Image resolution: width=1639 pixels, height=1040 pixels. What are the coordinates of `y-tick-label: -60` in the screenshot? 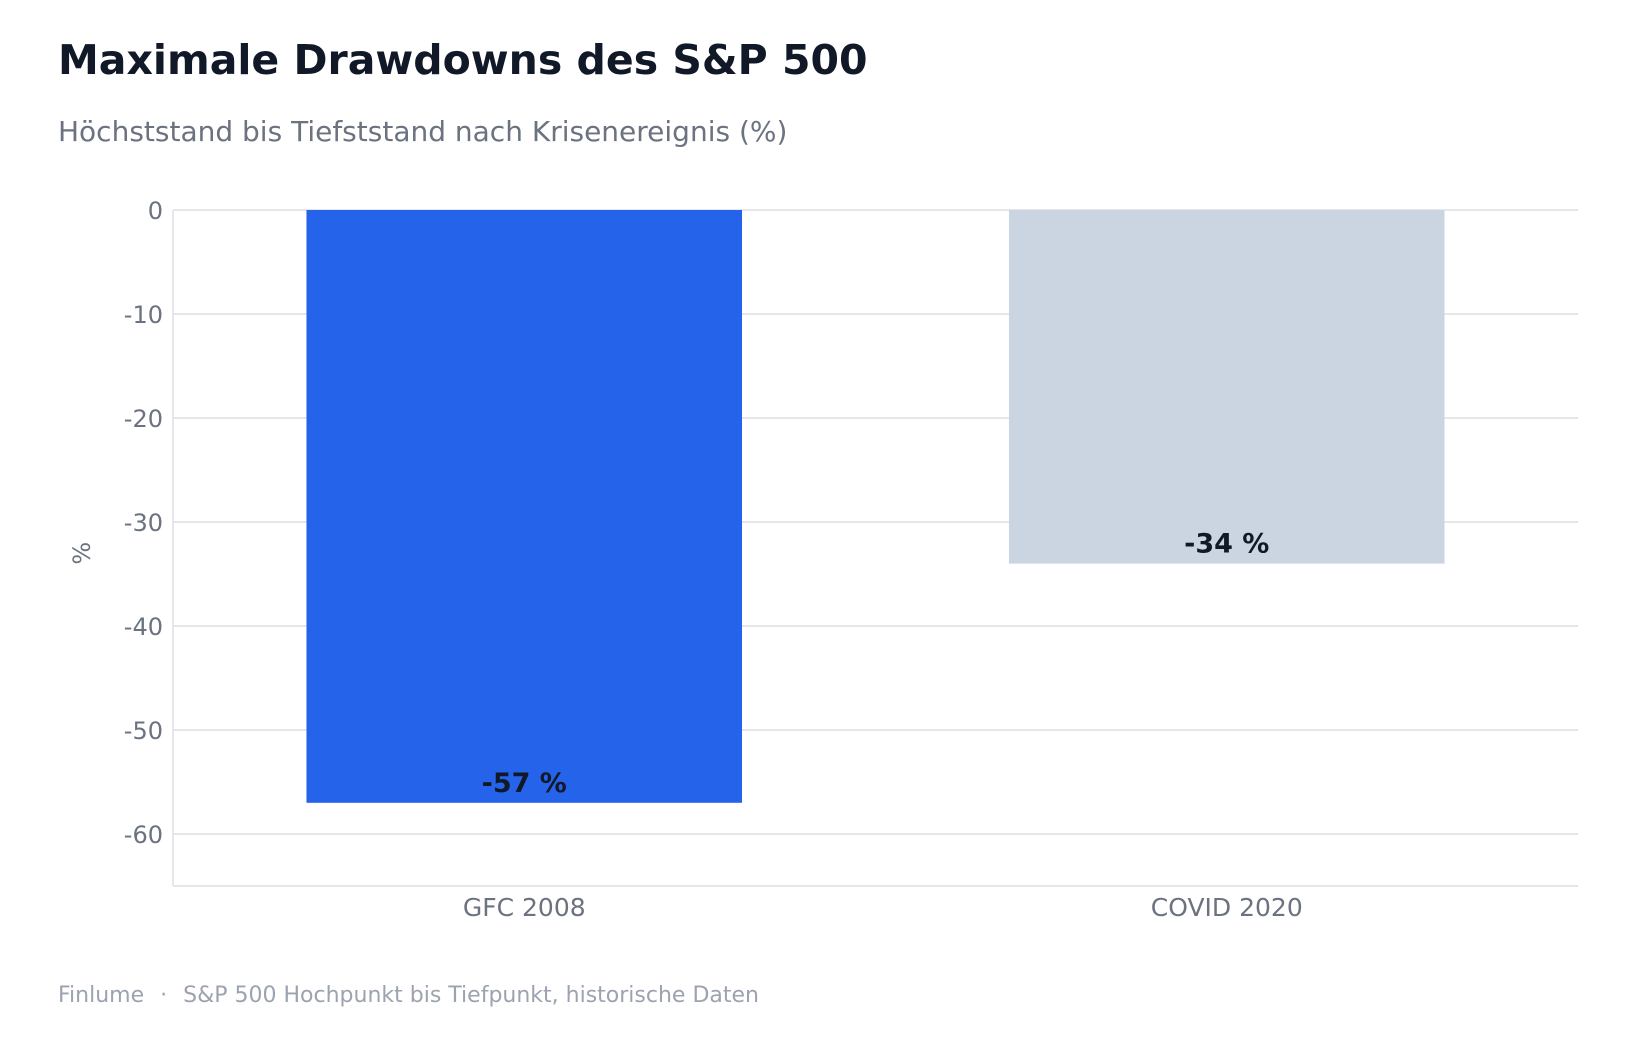 It's located at (143, 835).